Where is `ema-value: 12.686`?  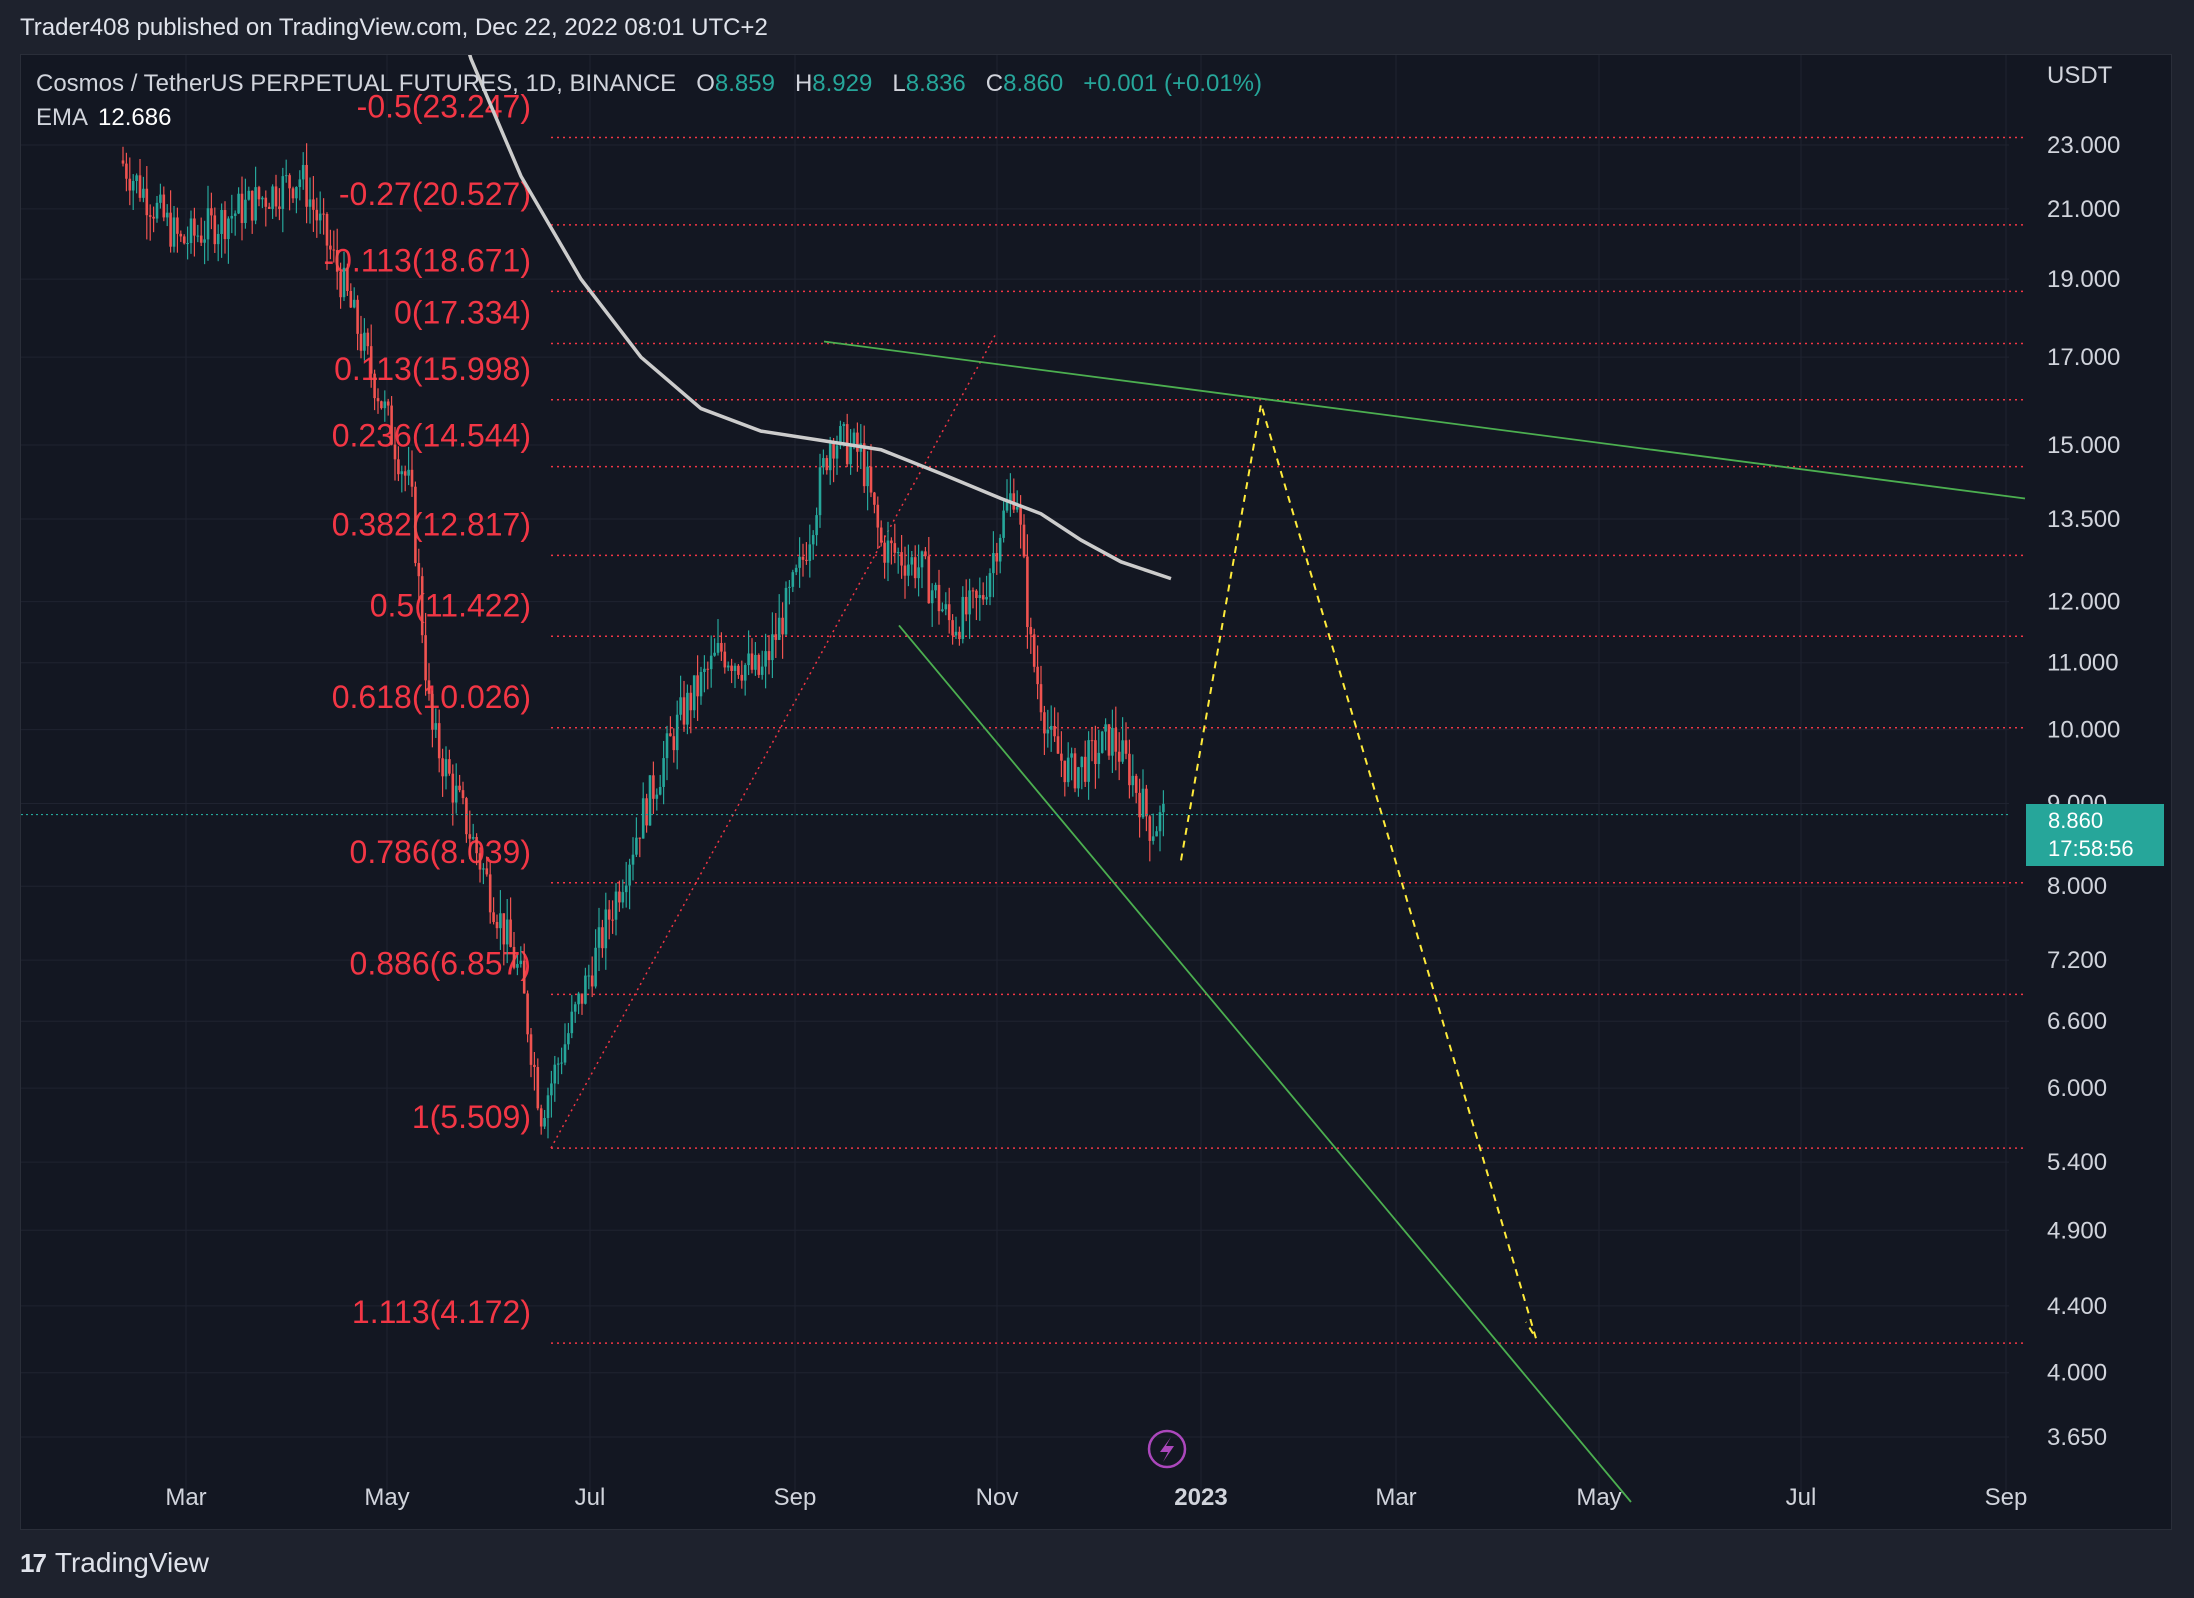
ema-value: 12.686 is located at coordinates (135, 117).